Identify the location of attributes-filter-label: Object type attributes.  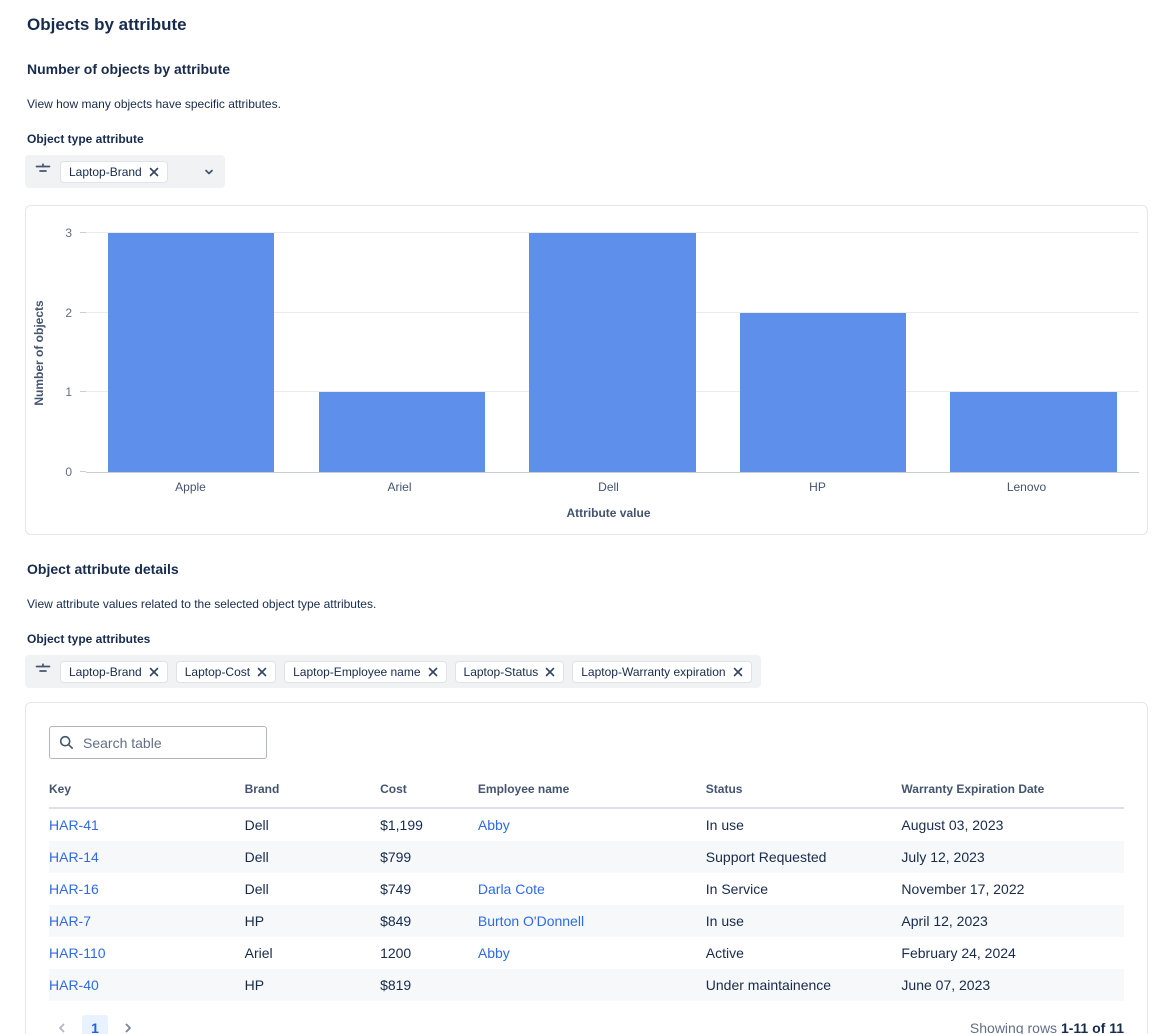
(89, 639).